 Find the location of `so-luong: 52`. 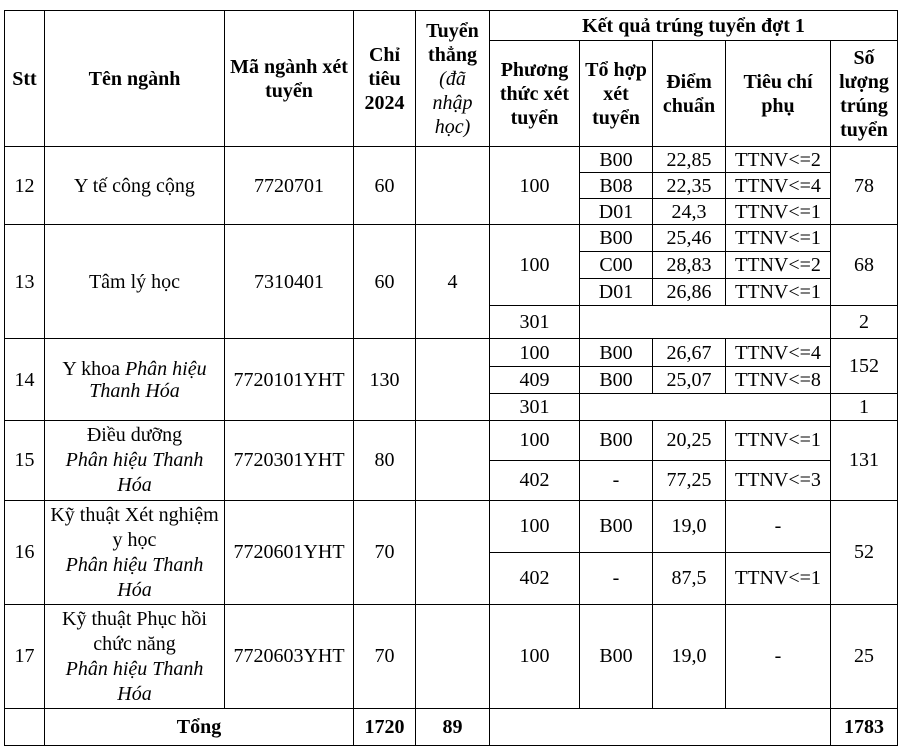

so-luong: 52 is located at coordinates (864, 552).